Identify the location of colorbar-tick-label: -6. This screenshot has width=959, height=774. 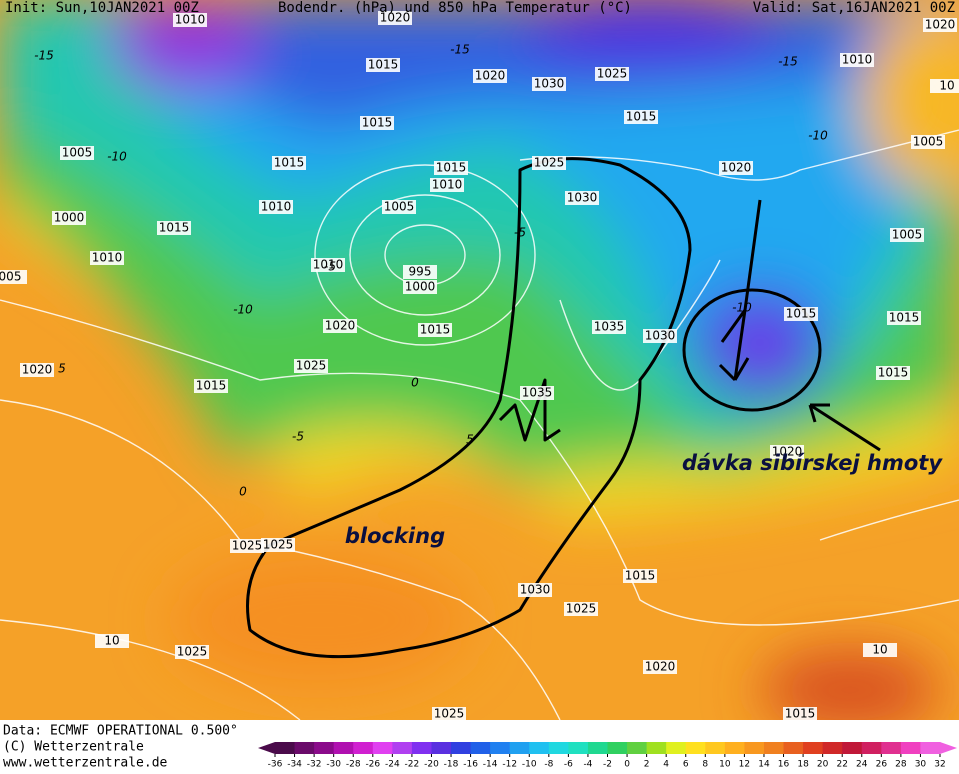
(568, 765).